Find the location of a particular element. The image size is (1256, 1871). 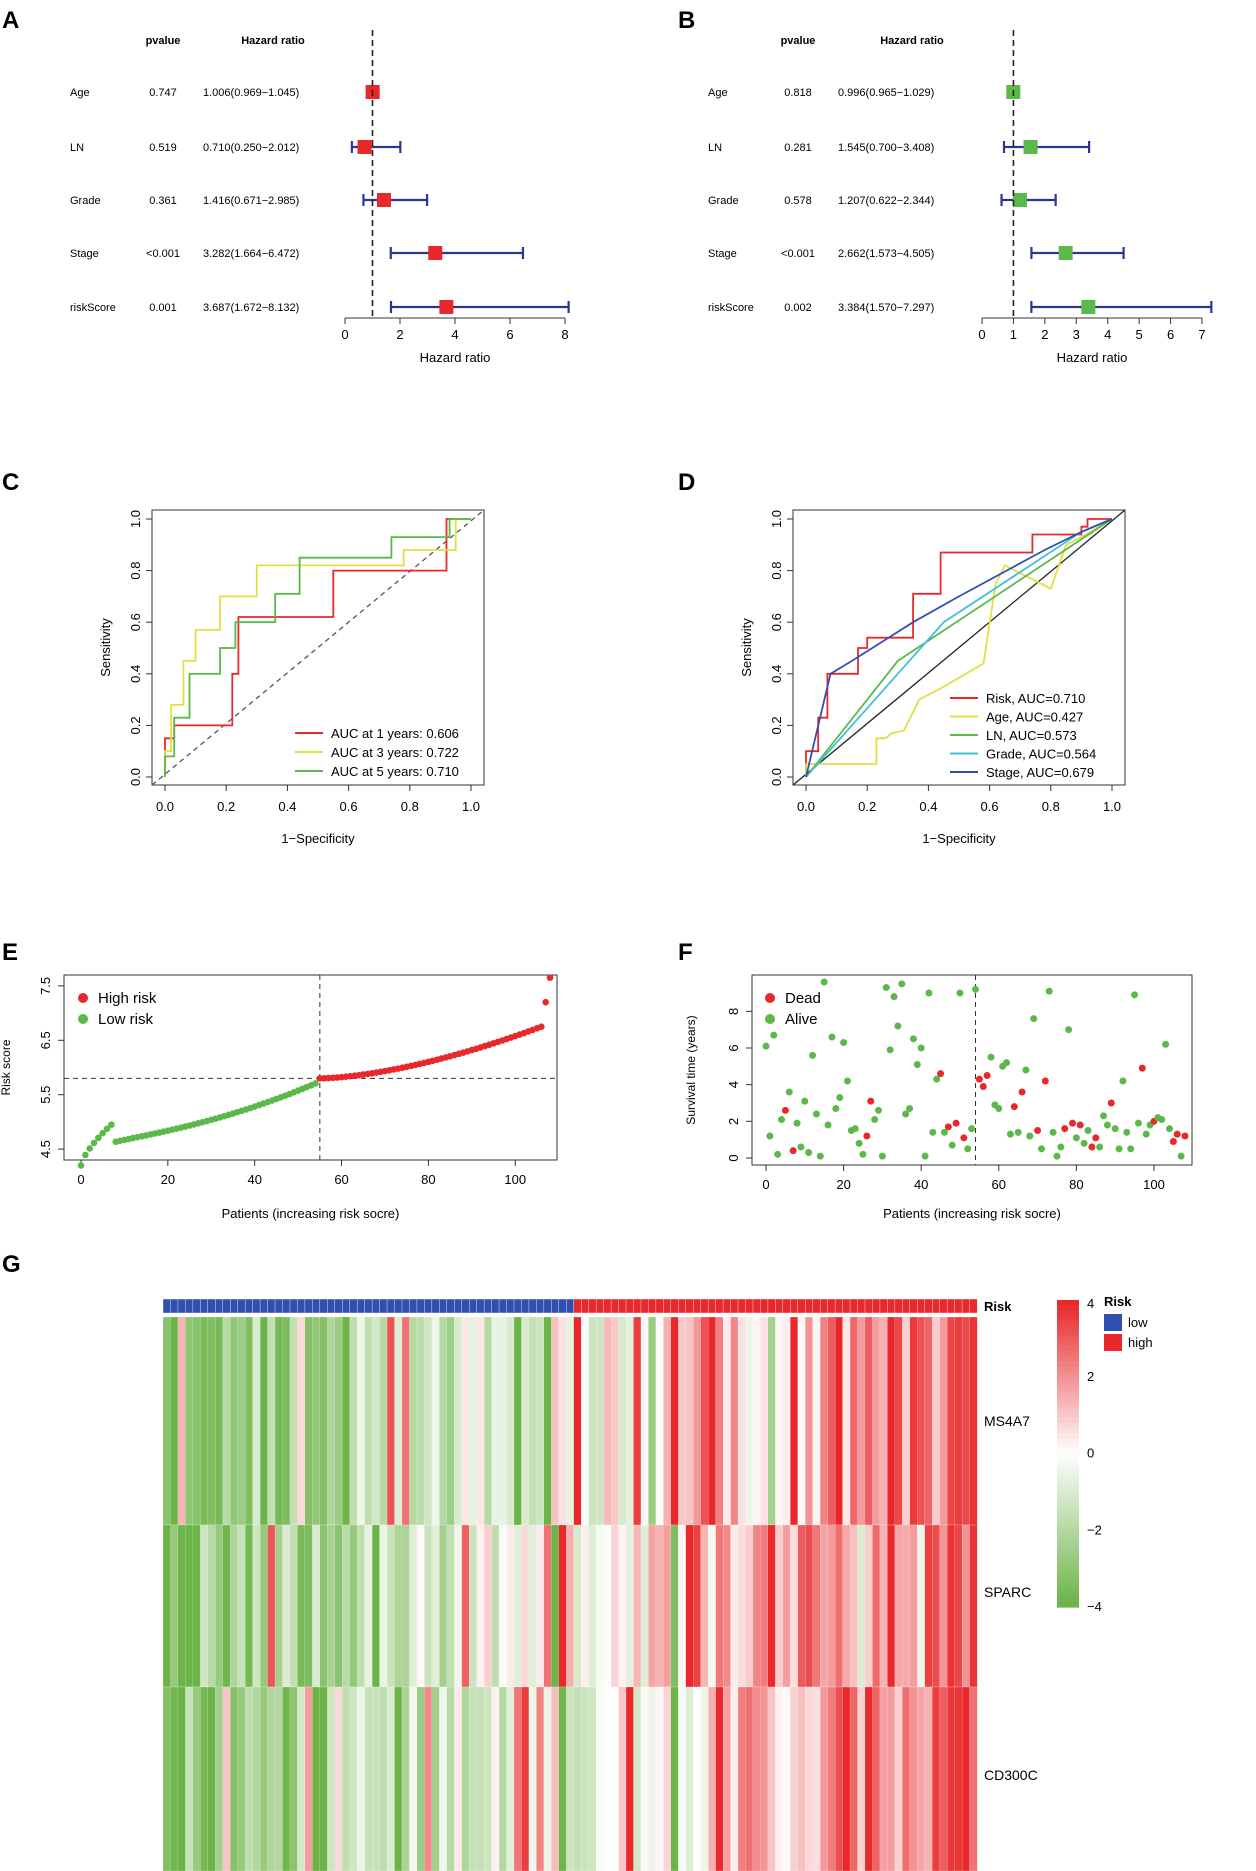

legend-label: Risk, AUC=0.710 is located at coordinates (1035, 698).